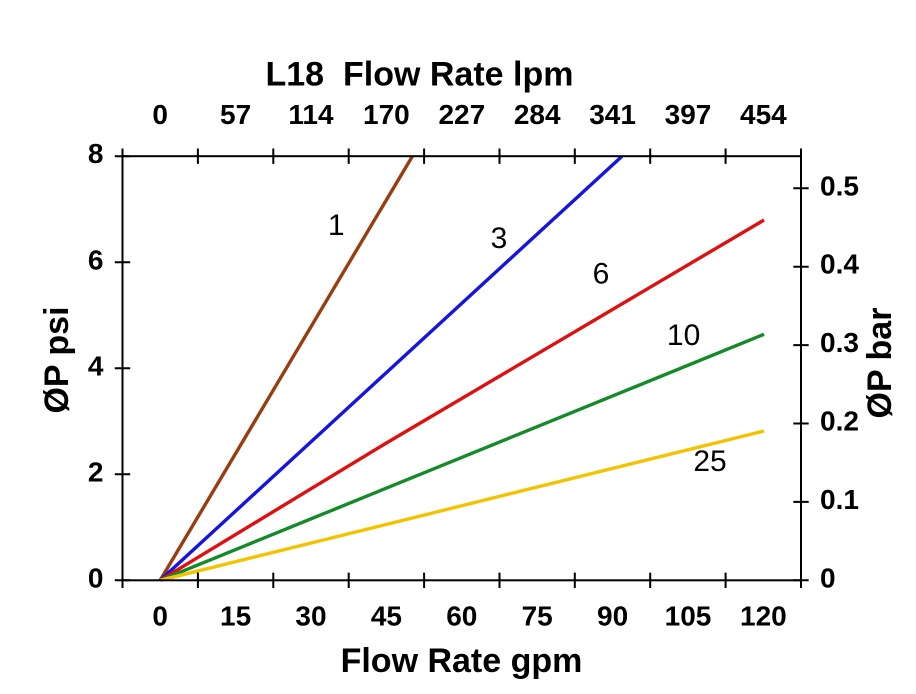 The width and height of the screenshot is (916, 694). I want to click on svg-text: 90, so click(612, 615).